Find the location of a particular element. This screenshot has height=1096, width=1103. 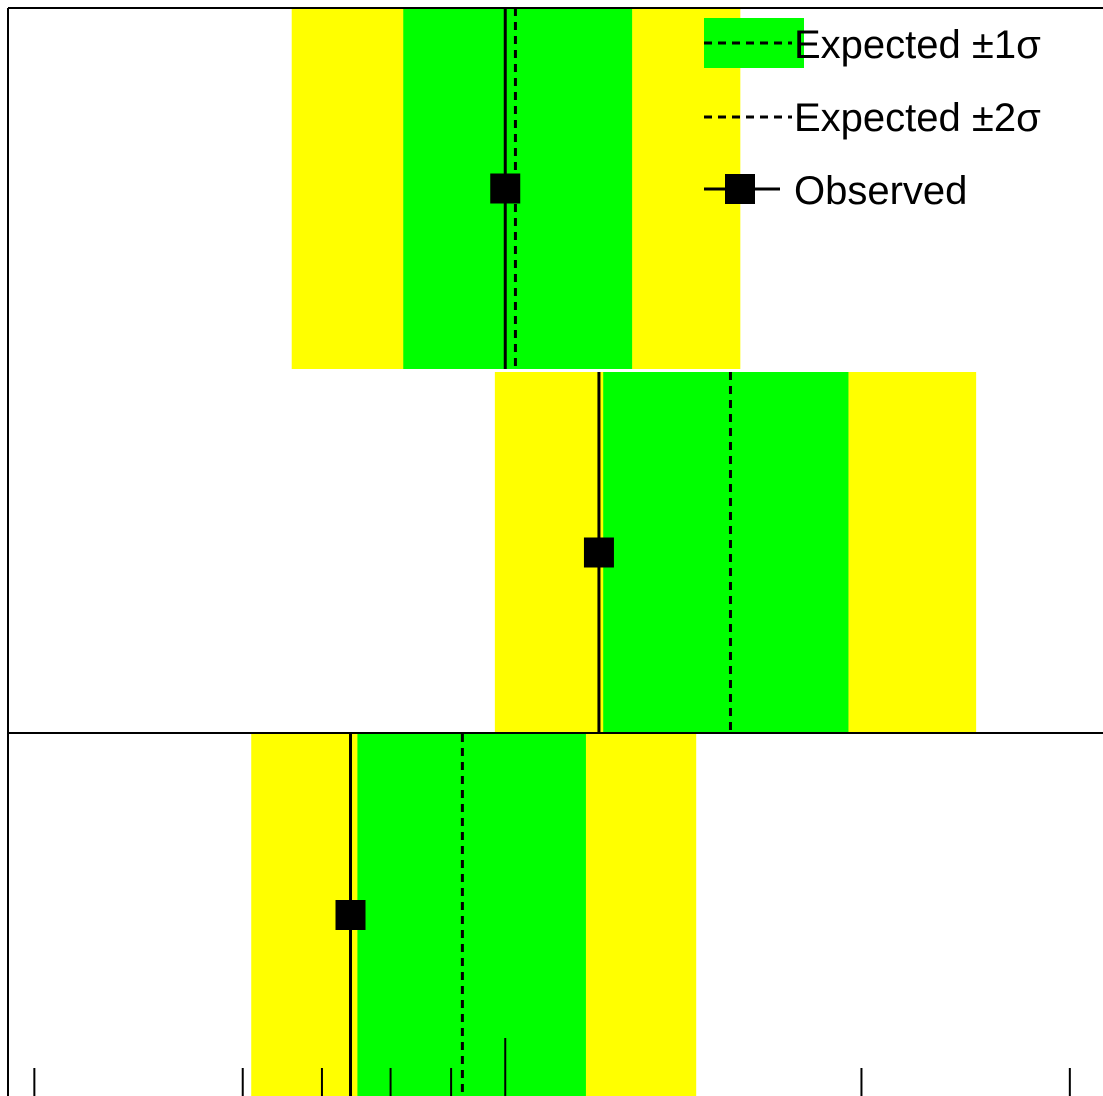

legend-label-sigma2: Expected ±2σ is located at coordinates (917, 118).